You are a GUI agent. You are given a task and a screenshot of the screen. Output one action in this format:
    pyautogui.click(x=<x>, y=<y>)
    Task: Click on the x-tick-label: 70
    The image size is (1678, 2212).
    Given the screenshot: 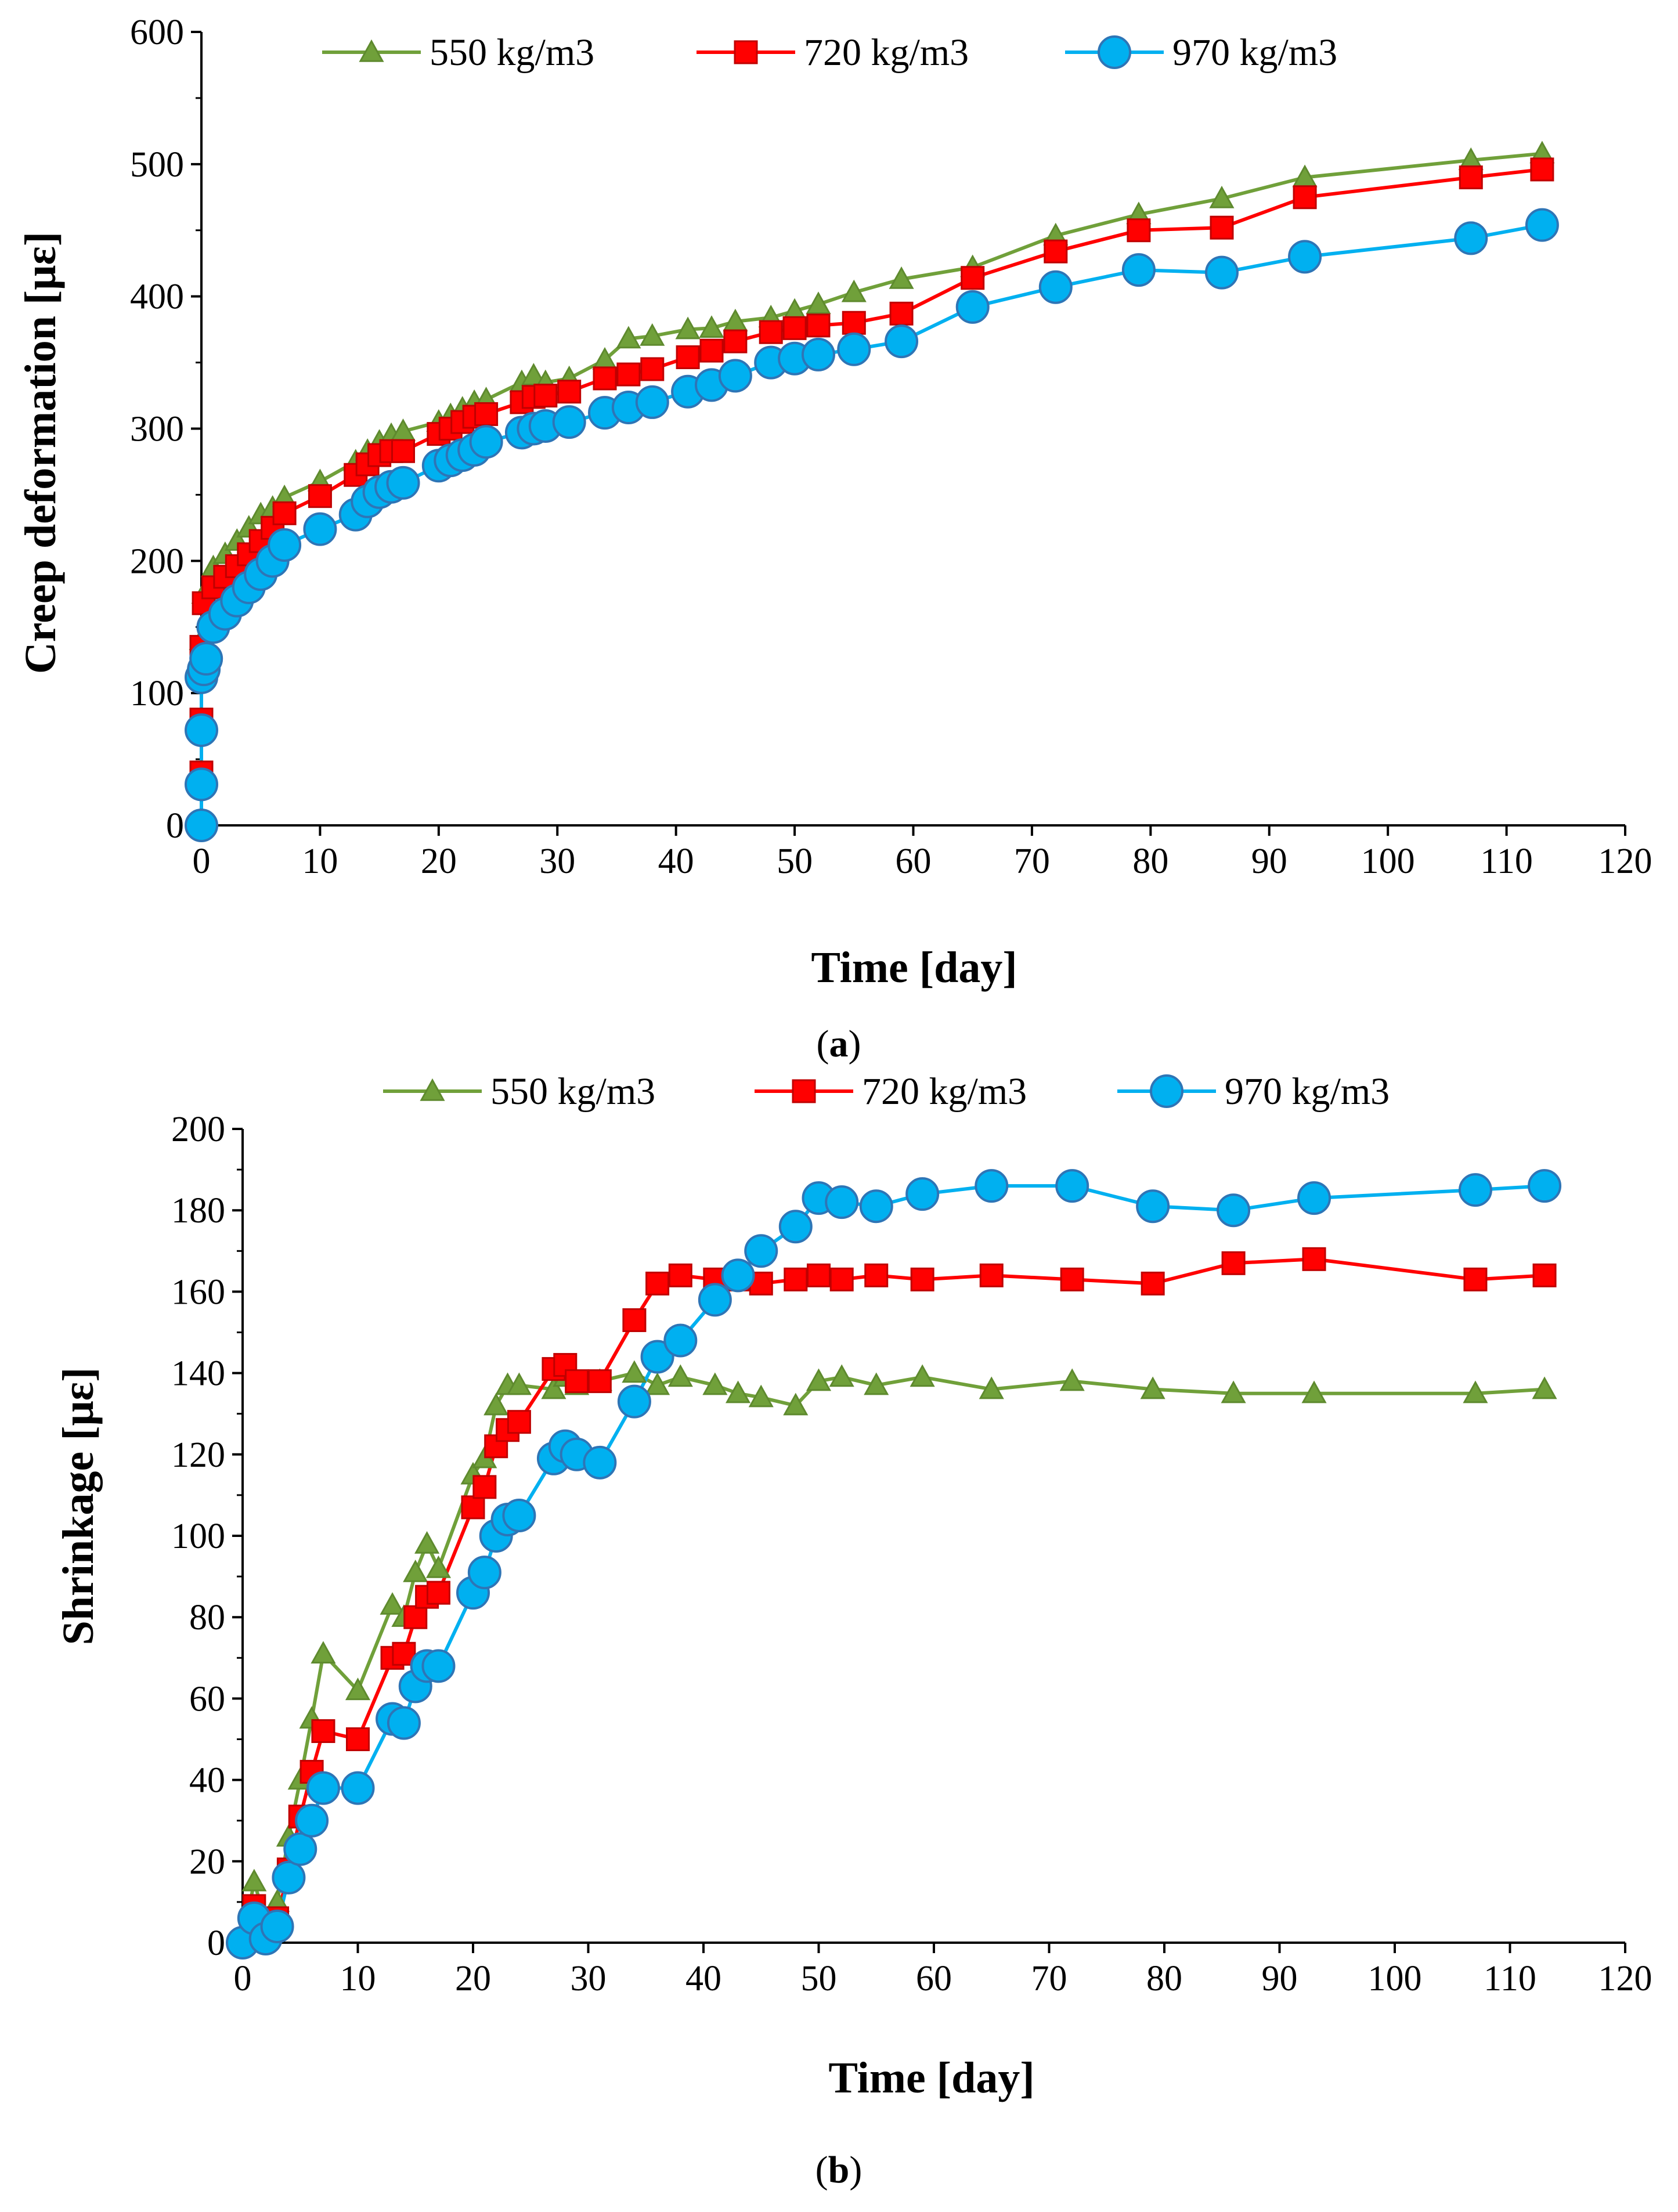 What is the action you would take?
    pyautogui.click(x=1049, y=1979)
    